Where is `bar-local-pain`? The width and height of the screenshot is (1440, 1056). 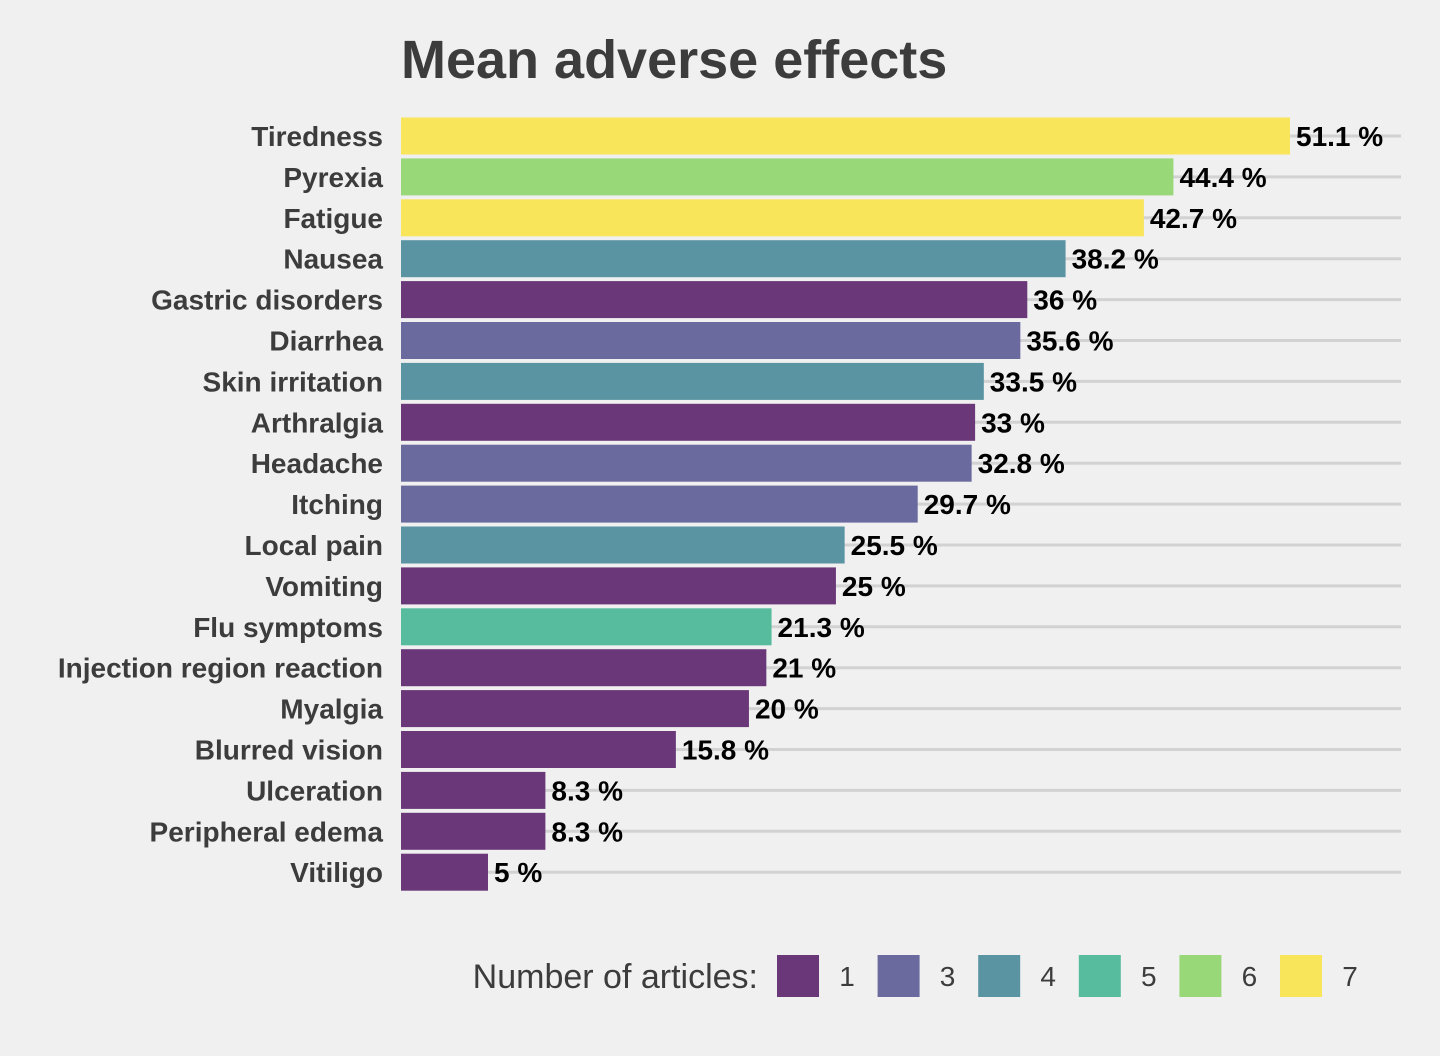 bar-local-pain is located at coordinates (623, 545).